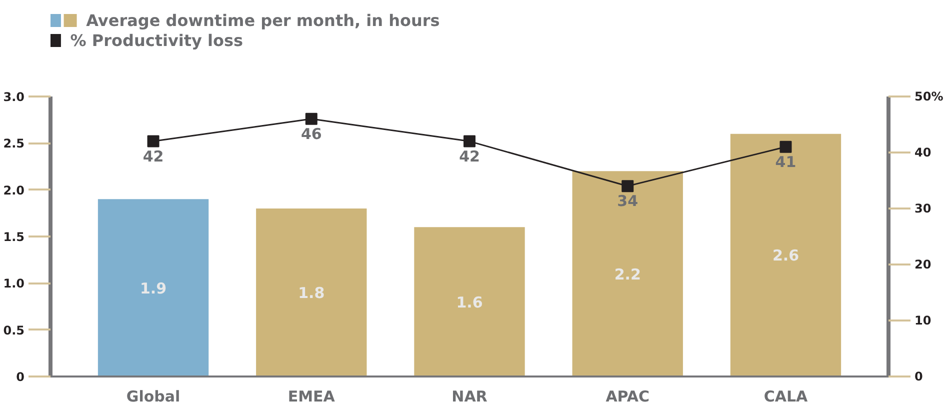 The width and height of the screenshot is (946, 413). I want to click on y-tick-label: 1.0, so click(14, 283).